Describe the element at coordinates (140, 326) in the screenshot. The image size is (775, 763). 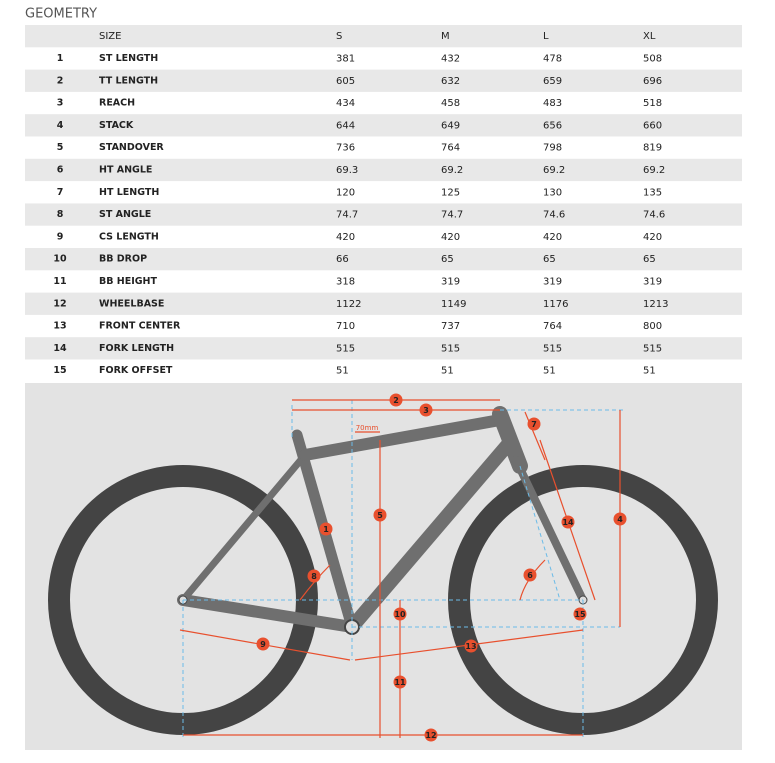
I see `table-cell: FRONT CENTER` at that location.